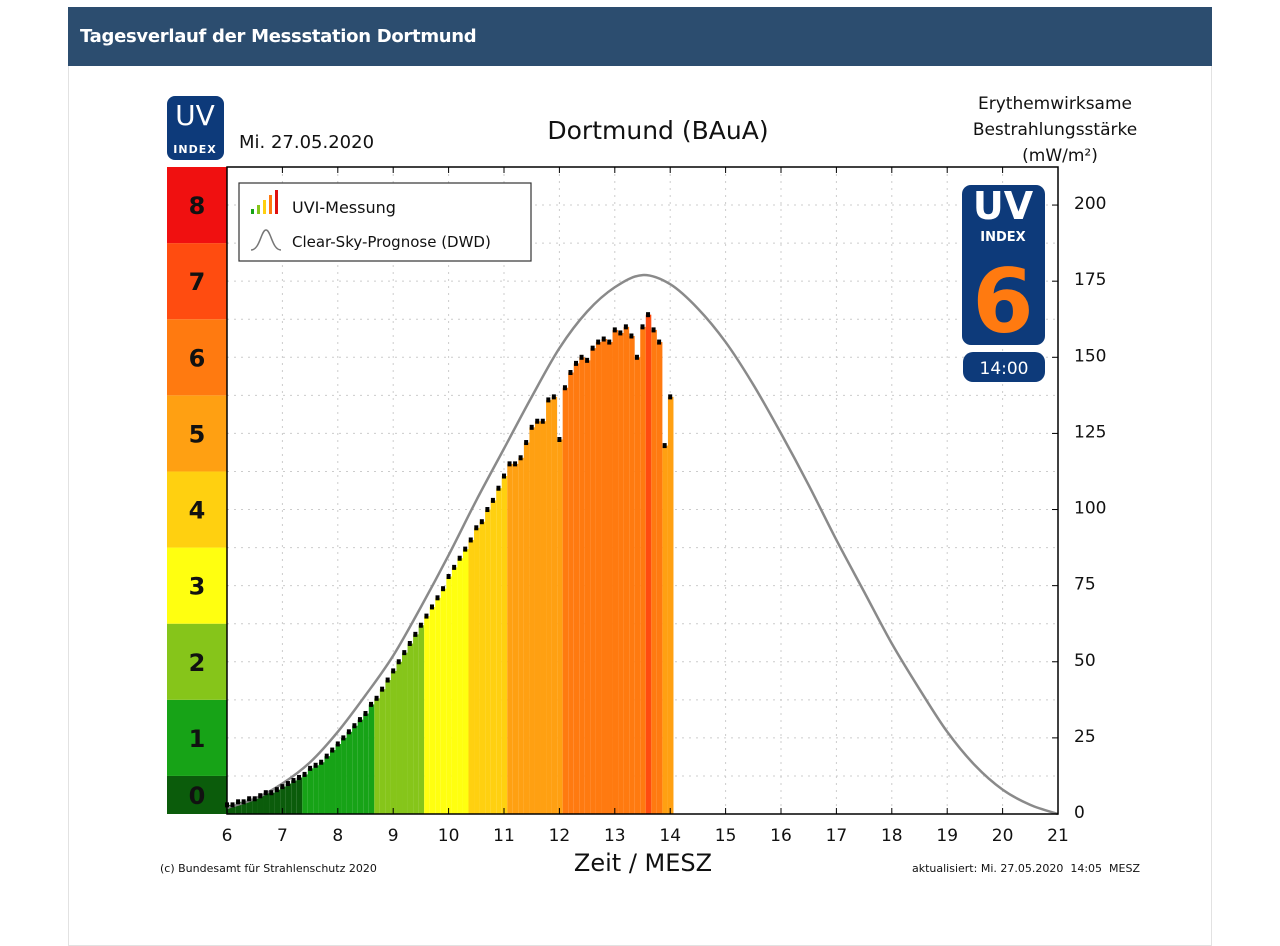 The image size is (1280, 946). What do you see at coordinates (1055, 104) in the screenshot?
I see `right-axis-title-1: Erythemwirksame` at bounding box center [1055, 104].